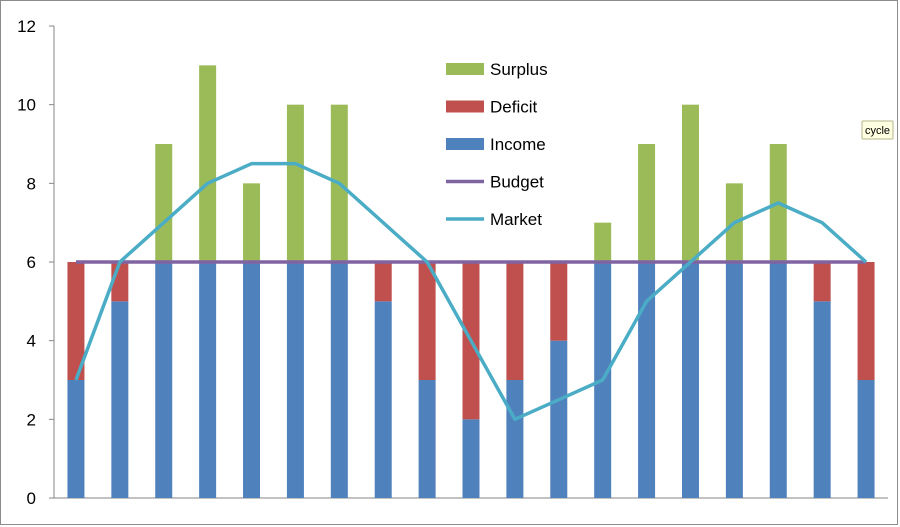  Describe the element at coordinates (26, 26) in the screenshot. I see `y-tick-label: 12` at that location.